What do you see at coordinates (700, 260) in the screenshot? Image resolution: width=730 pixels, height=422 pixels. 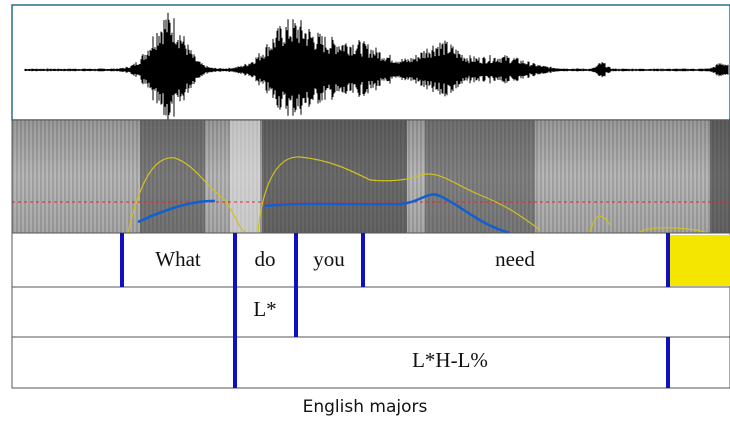 I see `selection` at bounding box center [700, 260].